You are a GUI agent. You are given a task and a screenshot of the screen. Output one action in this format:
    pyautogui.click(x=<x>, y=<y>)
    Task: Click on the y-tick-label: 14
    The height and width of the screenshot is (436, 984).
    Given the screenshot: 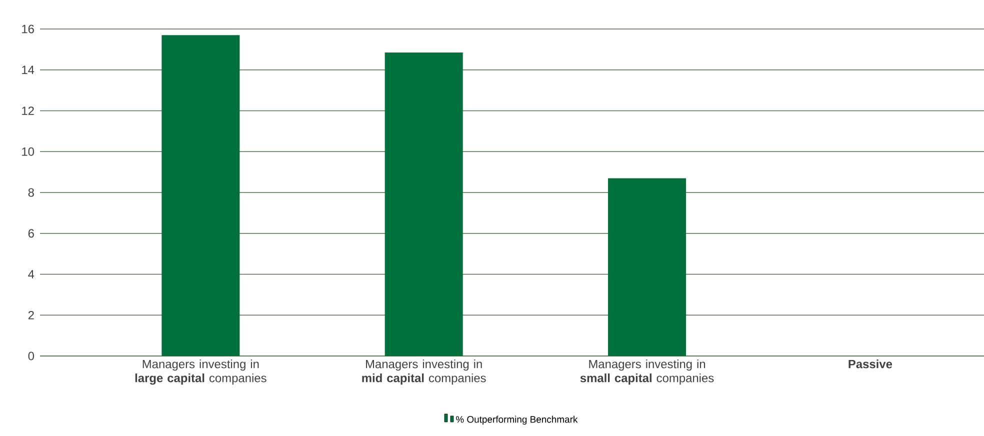 What is the action you would take?
    pyautogui.click(x=28, y=70)
    